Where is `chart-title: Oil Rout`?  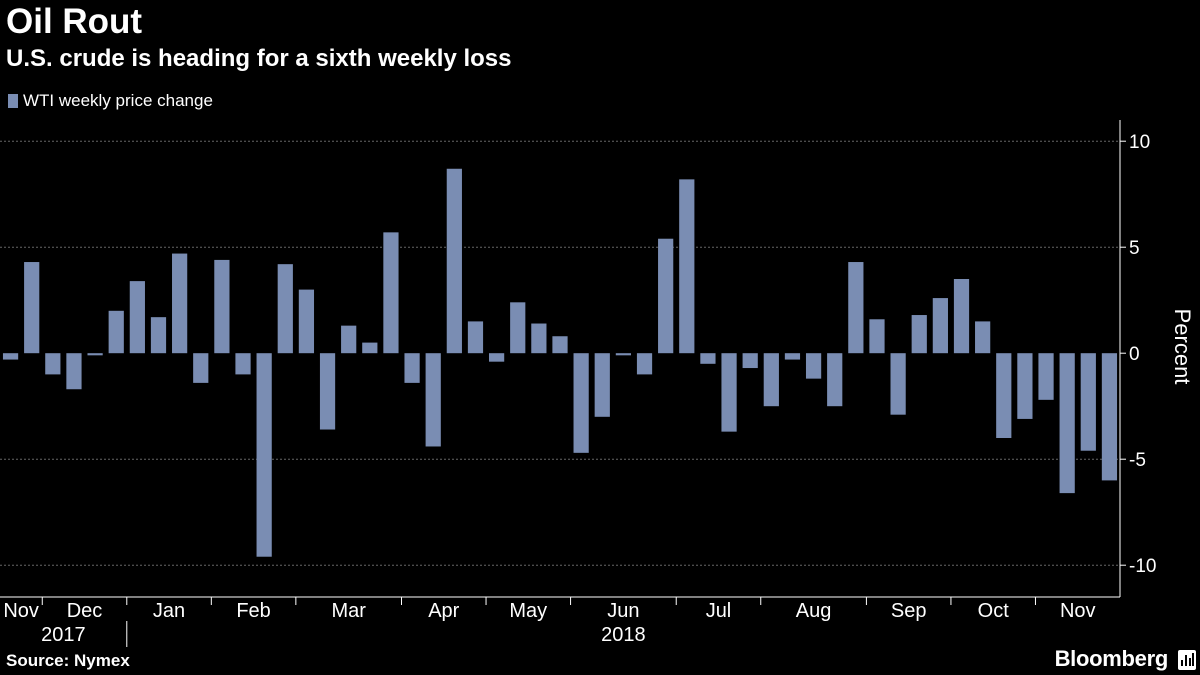 chart-title: Oil Rout is located at coordinates (74, 21).